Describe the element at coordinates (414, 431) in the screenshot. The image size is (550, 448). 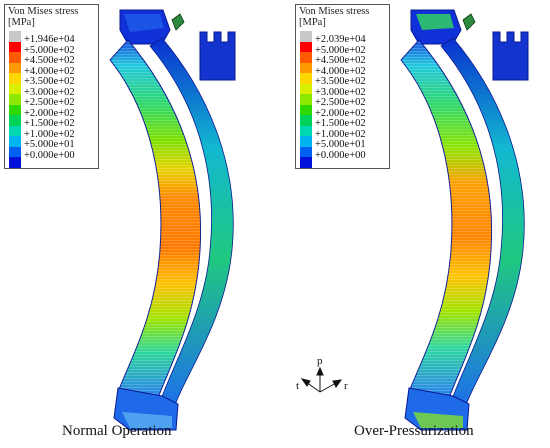
I see `caption-over-pressurization: Over-Pressurization` at that location.